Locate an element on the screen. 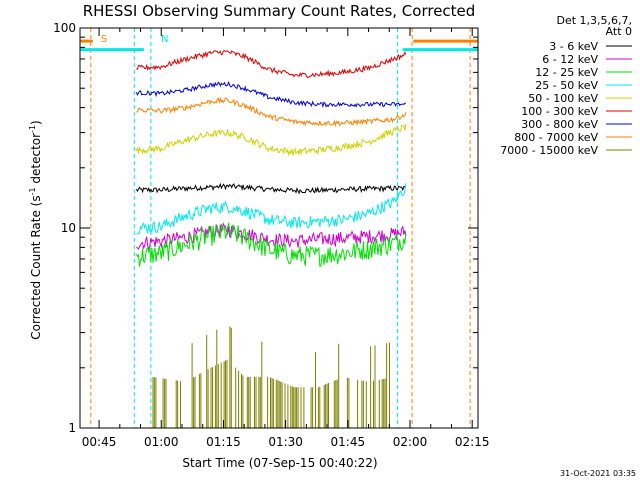 The height and width of the screenshot is (480, 640). x-tick-label: 01:30 is located at coordinates (285, 442).